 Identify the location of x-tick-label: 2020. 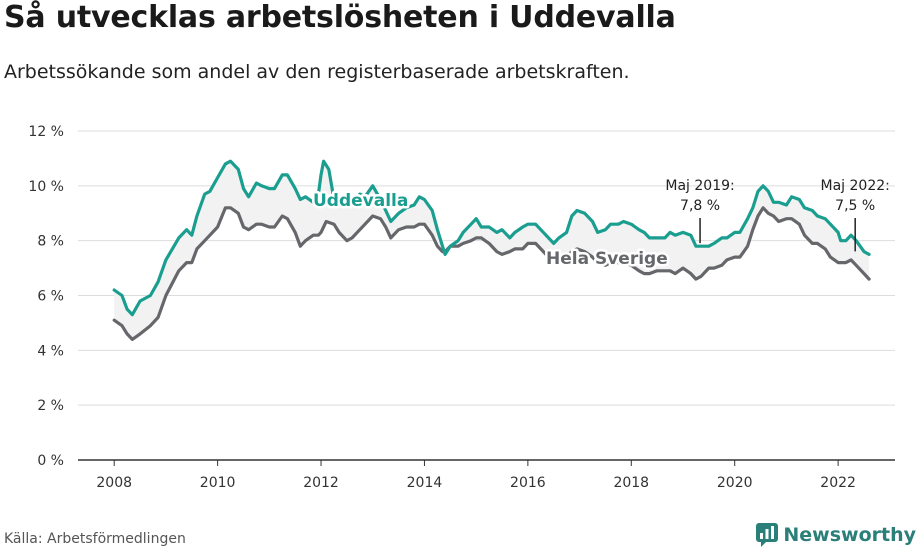
(735, 483).